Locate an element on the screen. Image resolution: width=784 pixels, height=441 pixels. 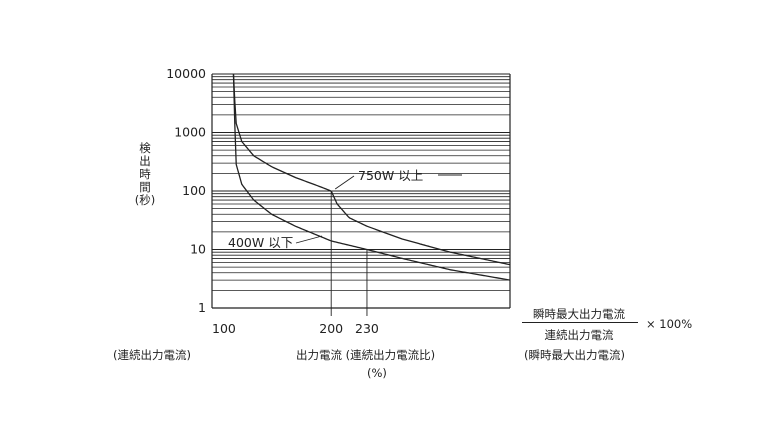
guide-lines is located at coordinates (349, 253).